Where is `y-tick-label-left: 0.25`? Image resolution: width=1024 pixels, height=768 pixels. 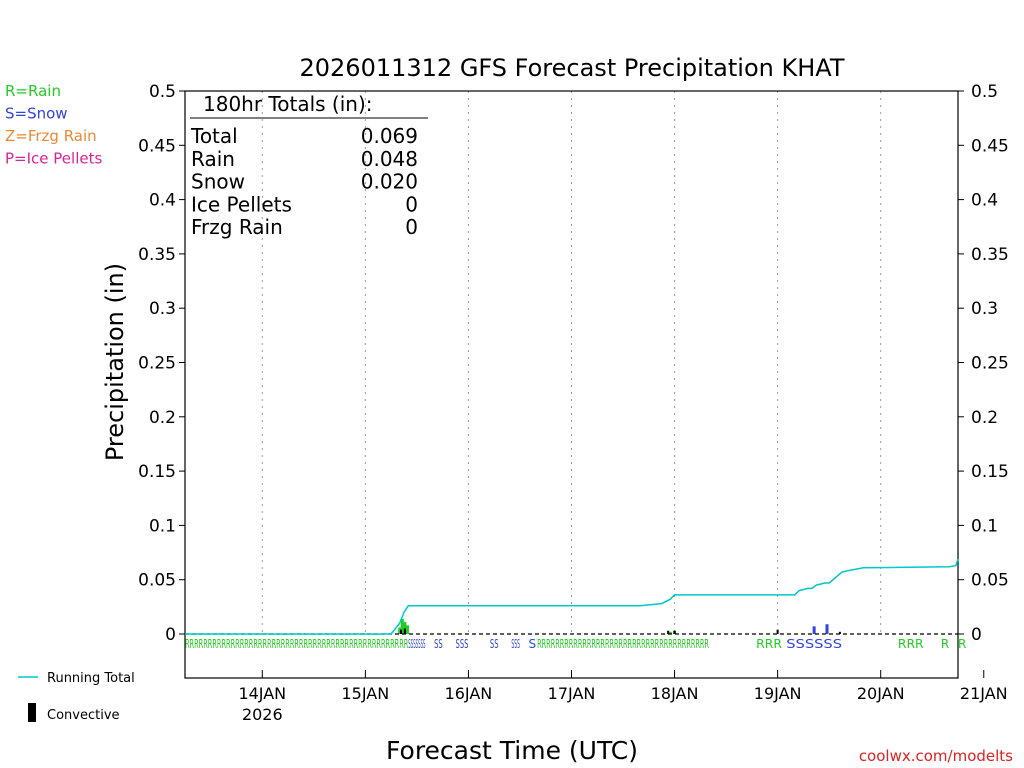
y-tick-label-left: 0.25 is located at coordinates (157, 364).